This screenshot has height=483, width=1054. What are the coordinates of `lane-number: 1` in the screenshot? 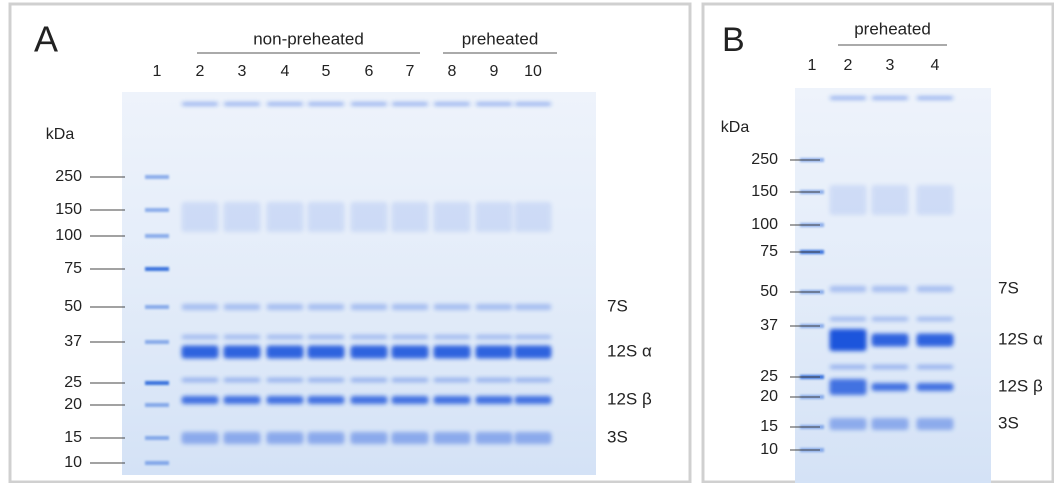 It's located at (157, 71).